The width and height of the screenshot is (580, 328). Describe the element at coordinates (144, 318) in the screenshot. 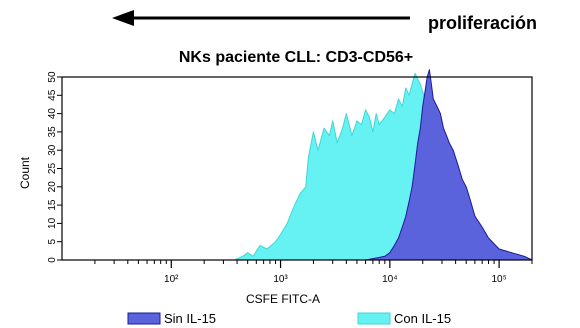

I see `legend-swatch-sin-il15` at that location.